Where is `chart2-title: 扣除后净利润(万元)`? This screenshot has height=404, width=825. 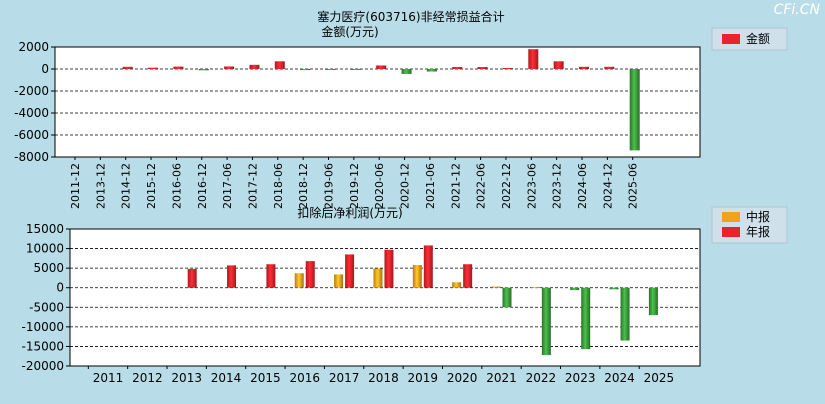 chart2-title: 扣除后净利润(万元) is located at coordinates (349, 212).